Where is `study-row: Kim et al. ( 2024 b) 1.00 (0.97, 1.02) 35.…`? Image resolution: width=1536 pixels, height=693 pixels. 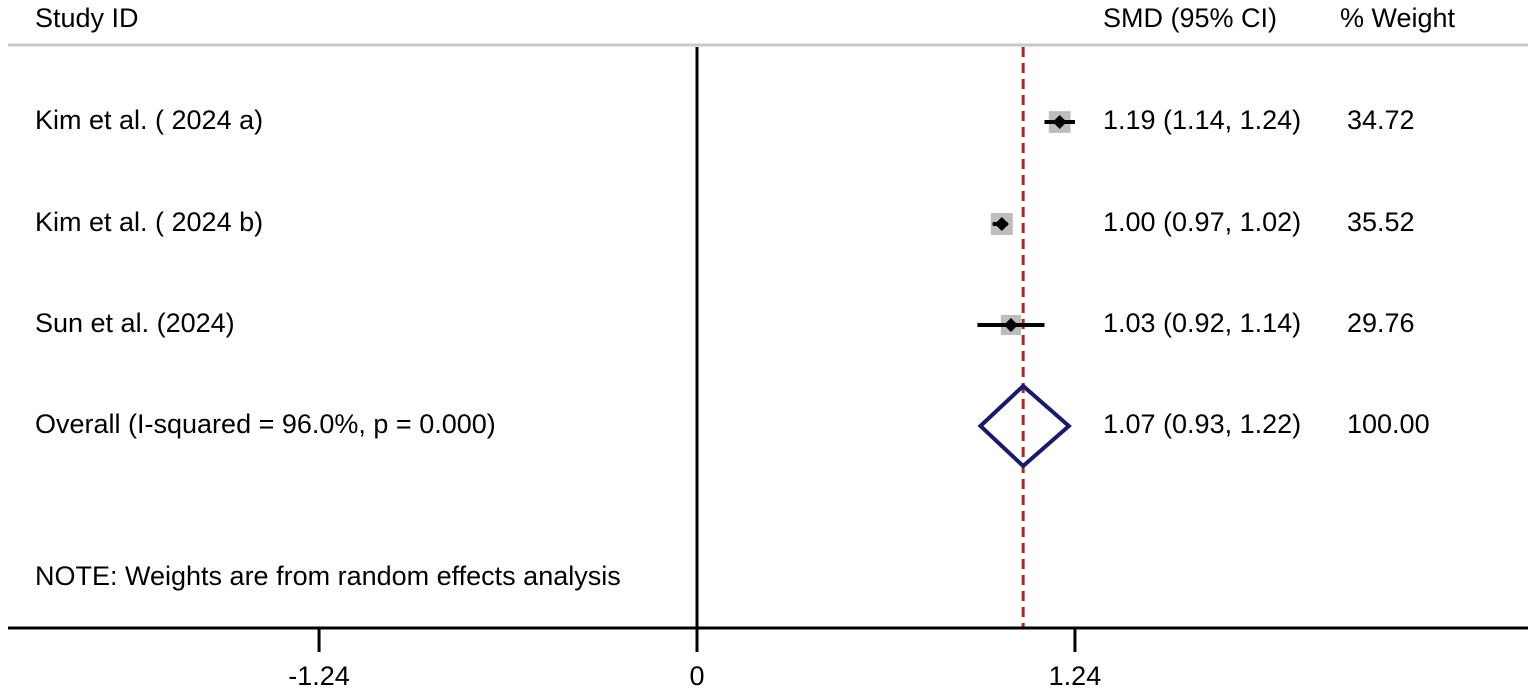
study-row: Kim et al. ( 2024 b) 1.00 (0.97, 1.02) 35.… is located at coordinates (725, 222).